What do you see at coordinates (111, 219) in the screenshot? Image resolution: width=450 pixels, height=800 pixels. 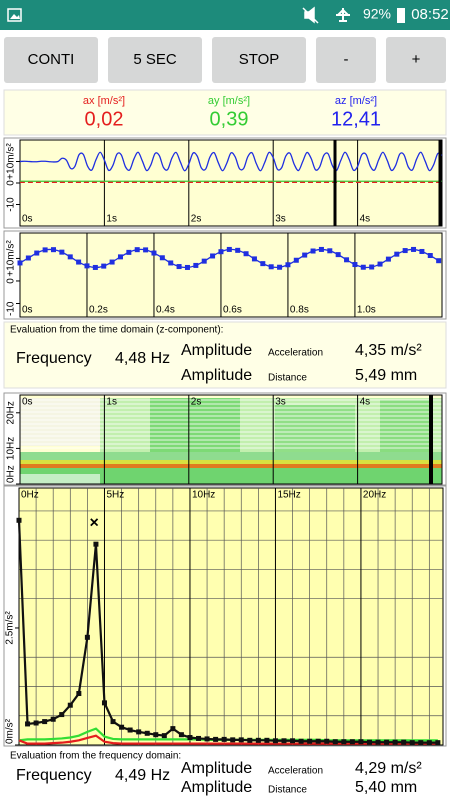 I see `x-tick-label: 1s` at bounding box center [111, 219].